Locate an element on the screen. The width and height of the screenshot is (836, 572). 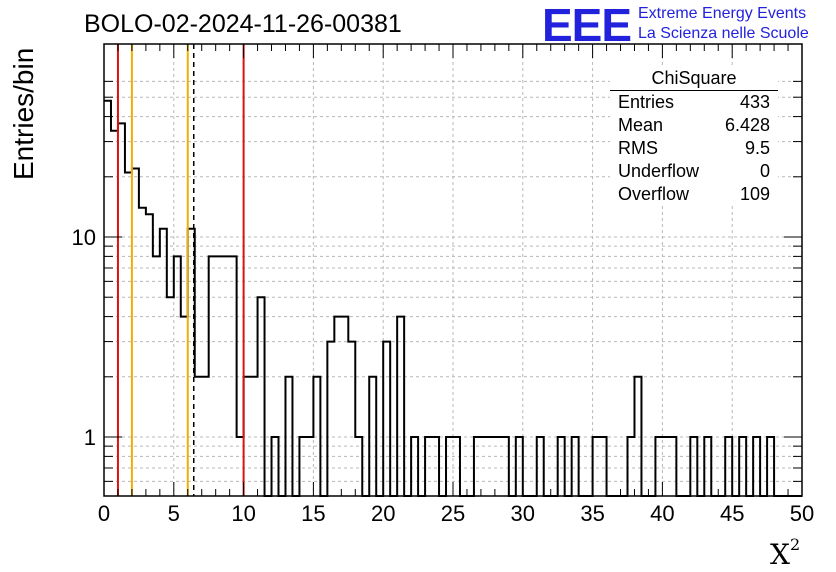
x-tick-label: 45 is located at coordinates (732, 513).